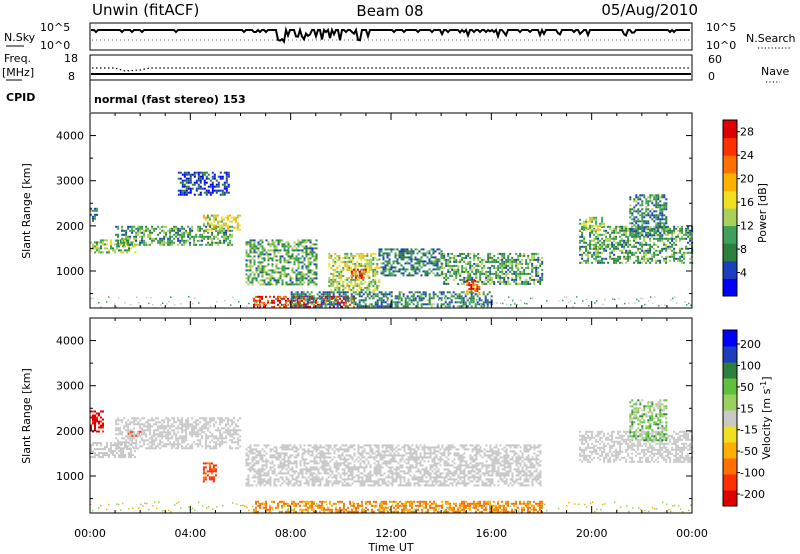 The height and width of the screenshot is (554, 800). What do you see at coordinates (389, 11) in the screenshot?
I see `beam-title: Beam 08` at bounding box center [389, 11].